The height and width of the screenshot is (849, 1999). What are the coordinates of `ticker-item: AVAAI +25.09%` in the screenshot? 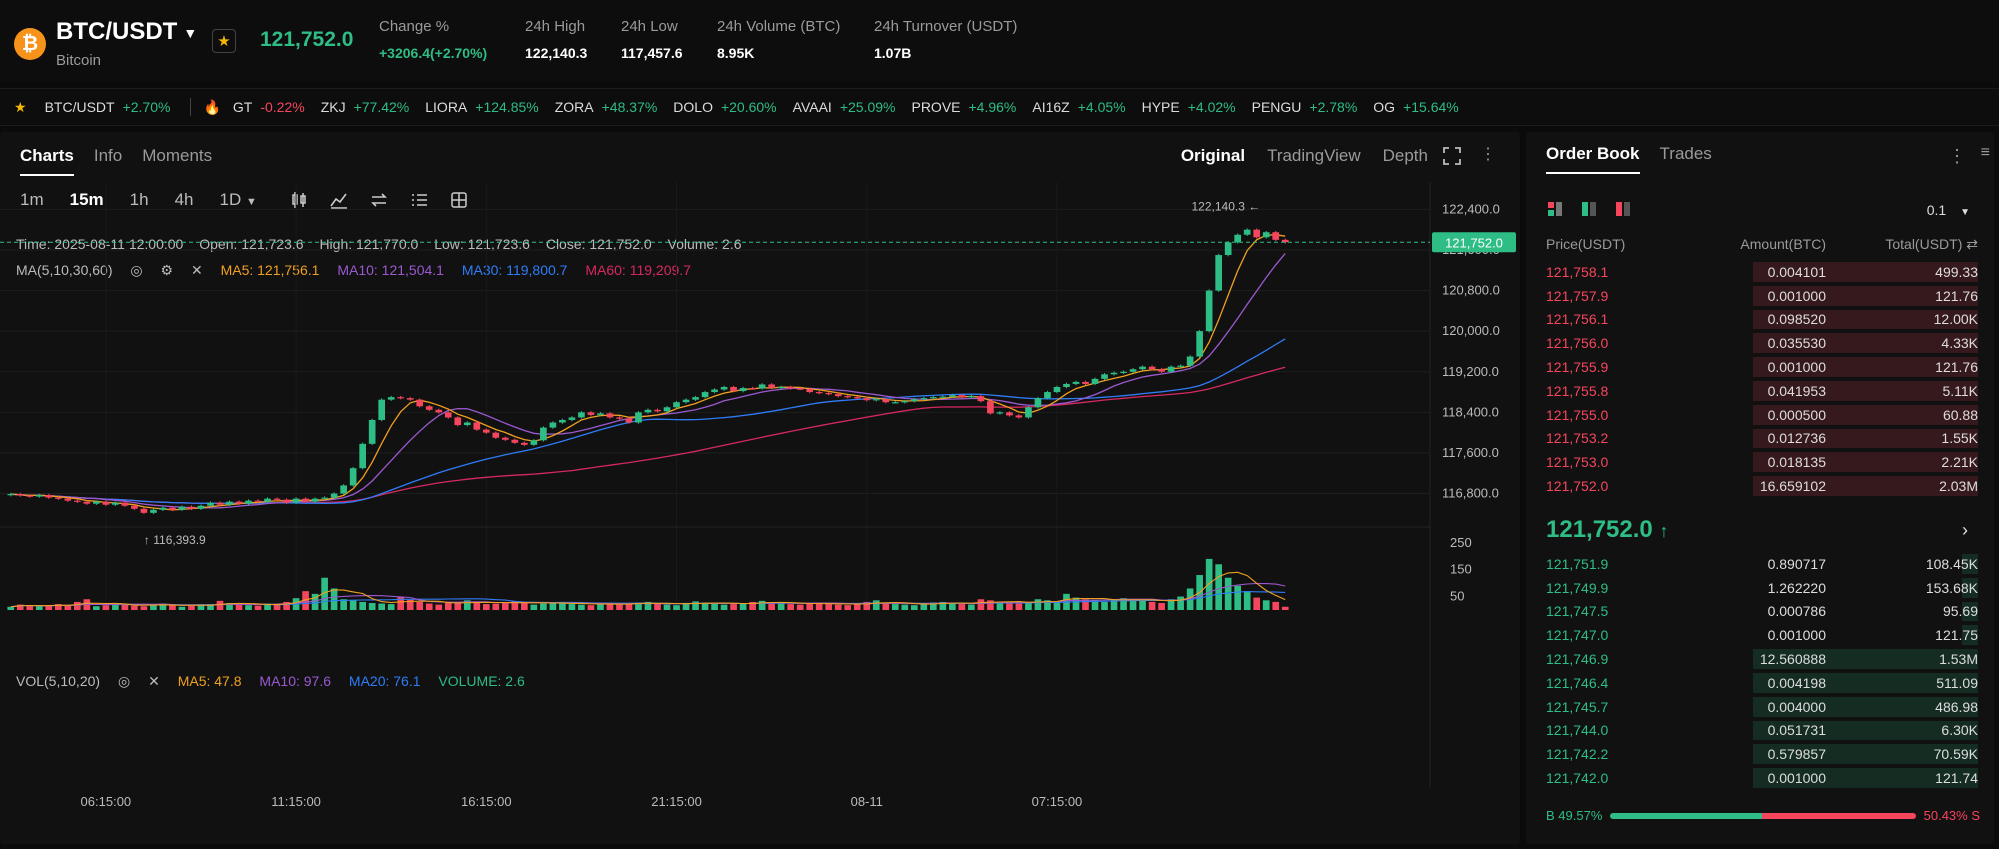 It's located at (844, 107).